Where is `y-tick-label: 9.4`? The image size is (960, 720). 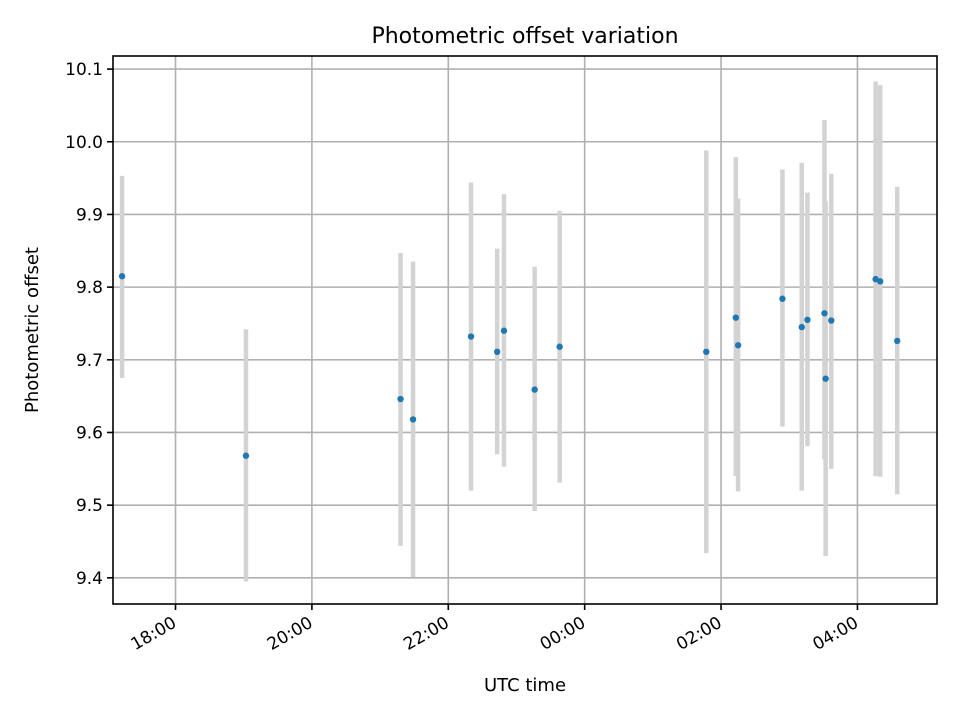
y-tick-label: 9.4 is located at coordinates (89, 579).